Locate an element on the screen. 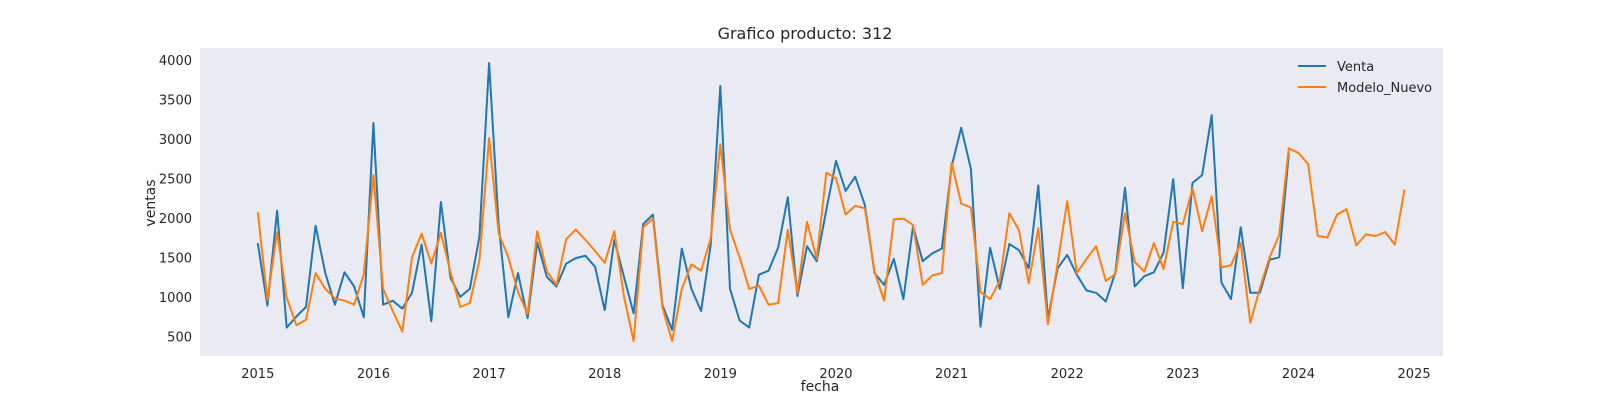 The height and width of the screenshot is (400, 1600). x-tick-label: 2017 is located at coordinates (489, 374).